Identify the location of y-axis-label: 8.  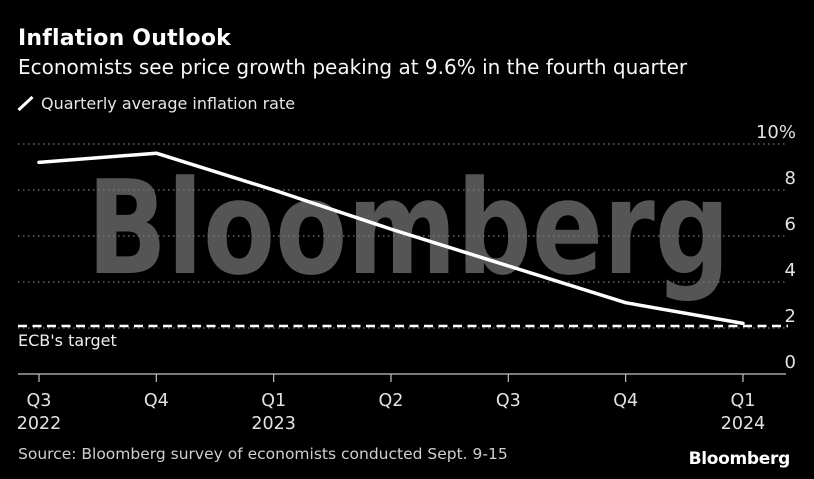
(790, 178).